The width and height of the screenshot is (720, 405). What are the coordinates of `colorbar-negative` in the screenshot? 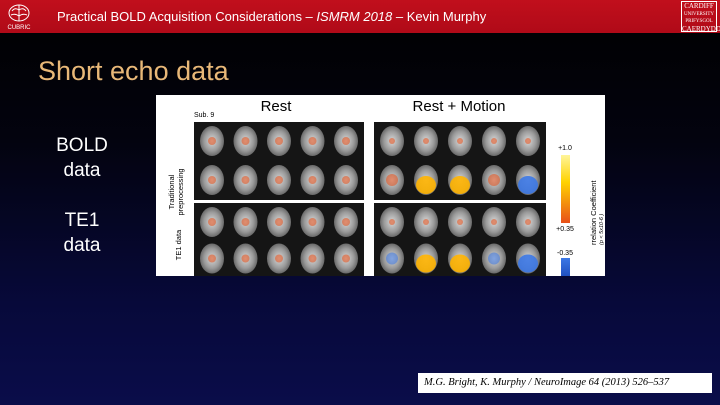 It's located at (565, 267).